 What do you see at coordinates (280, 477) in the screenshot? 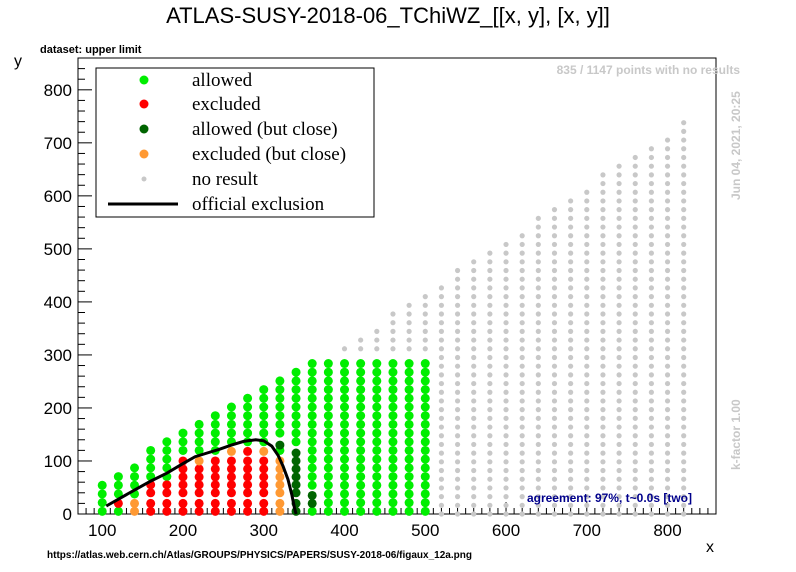
I see `excluded-close-point` at bounding box center [280, 477].